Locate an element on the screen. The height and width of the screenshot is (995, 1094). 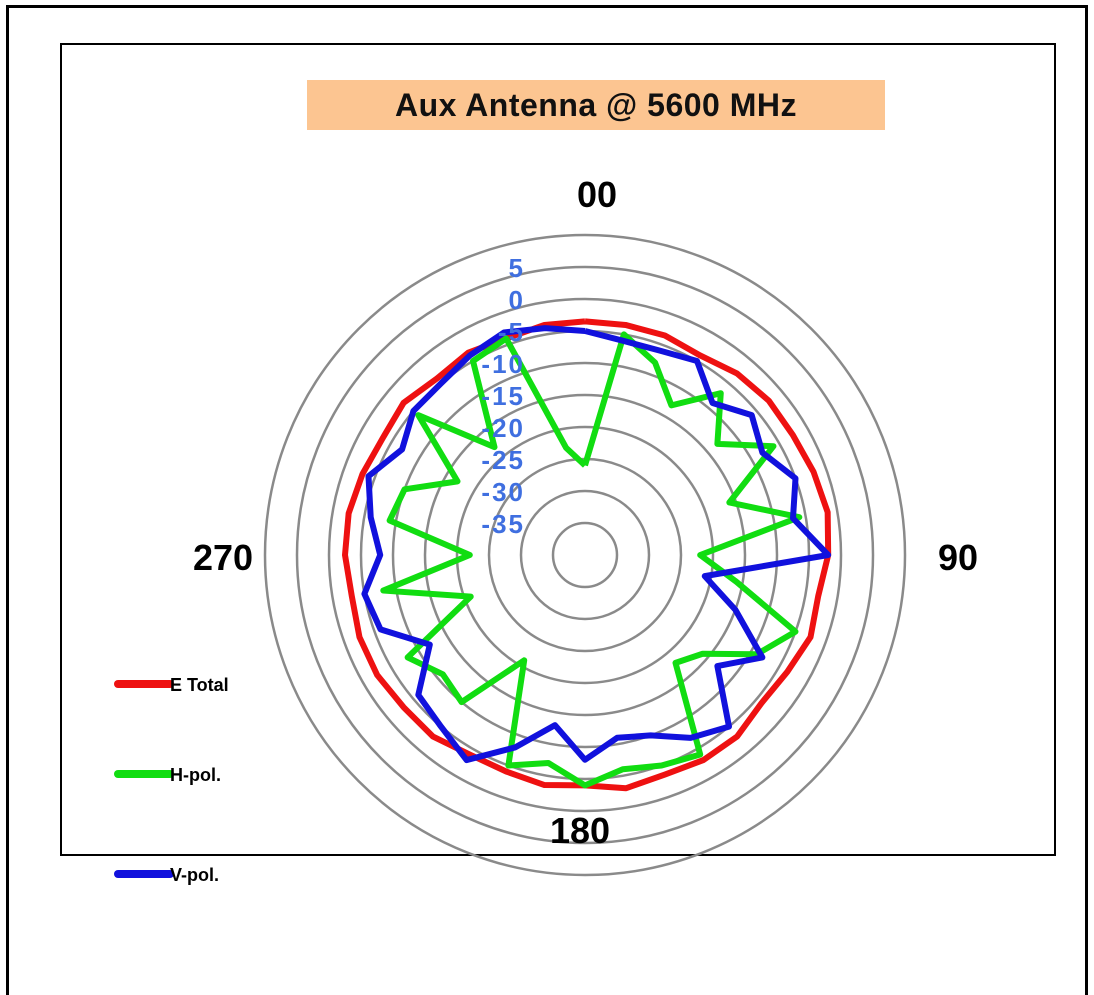
angle-label-180: 180 is located at coordinates (580, 830).